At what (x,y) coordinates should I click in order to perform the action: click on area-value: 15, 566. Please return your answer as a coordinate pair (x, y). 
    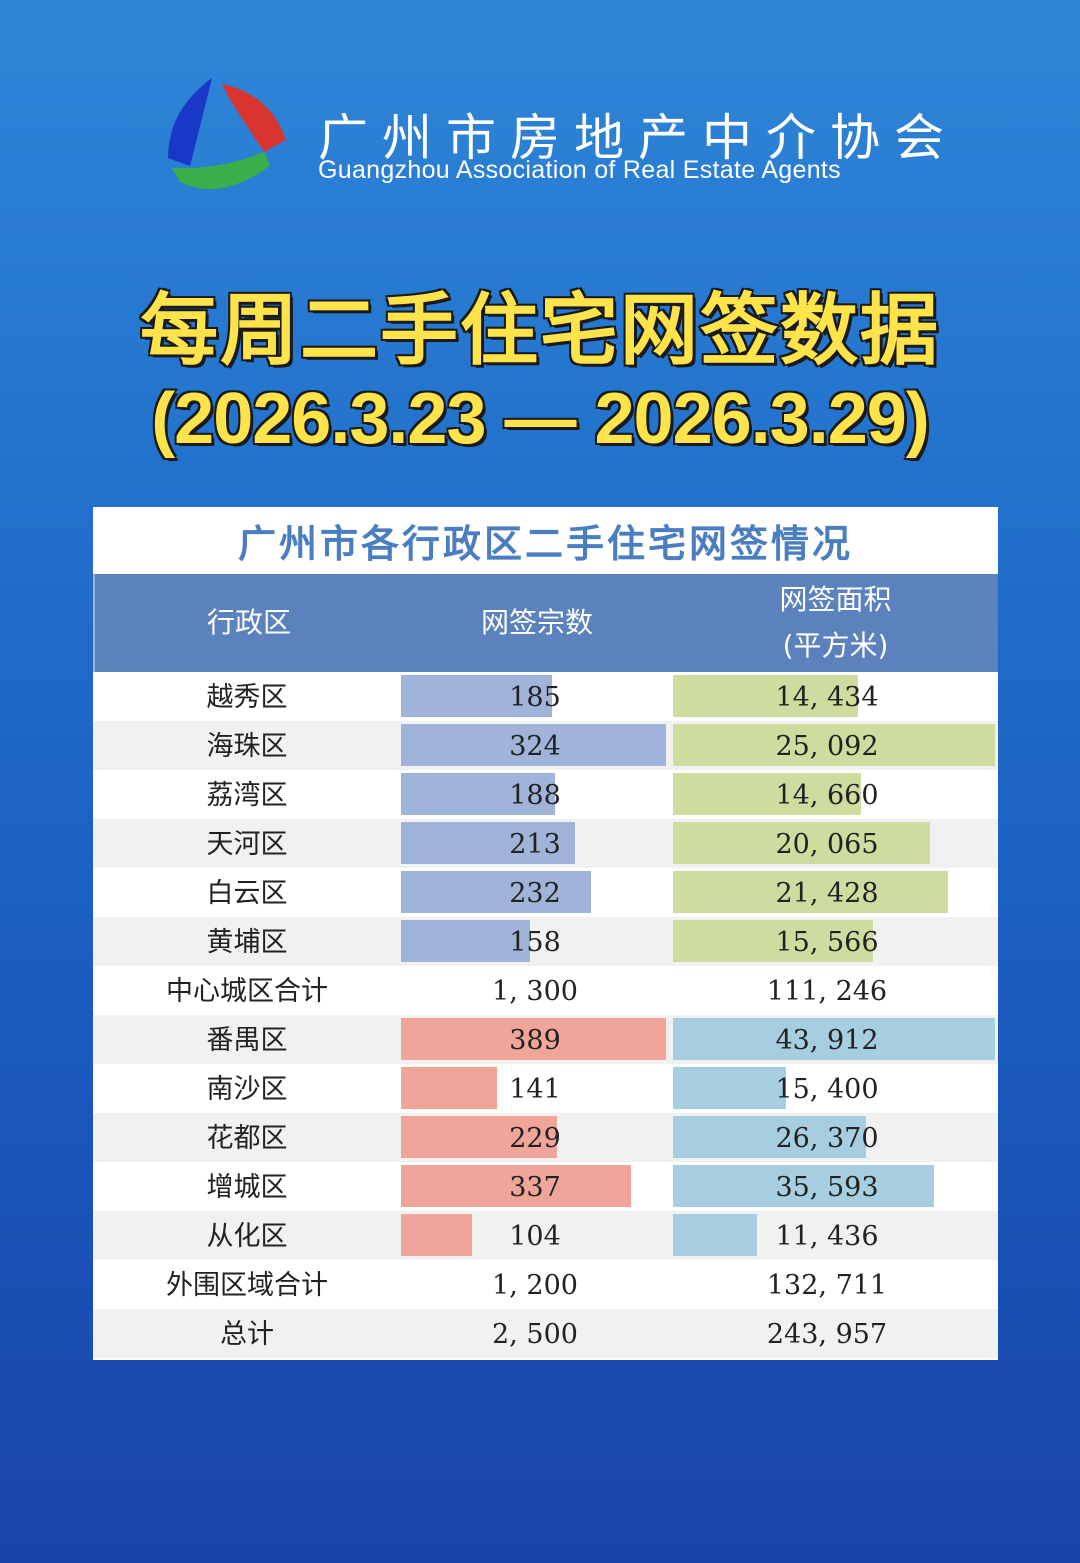
    Looking at the image, I should click on (827, 942).